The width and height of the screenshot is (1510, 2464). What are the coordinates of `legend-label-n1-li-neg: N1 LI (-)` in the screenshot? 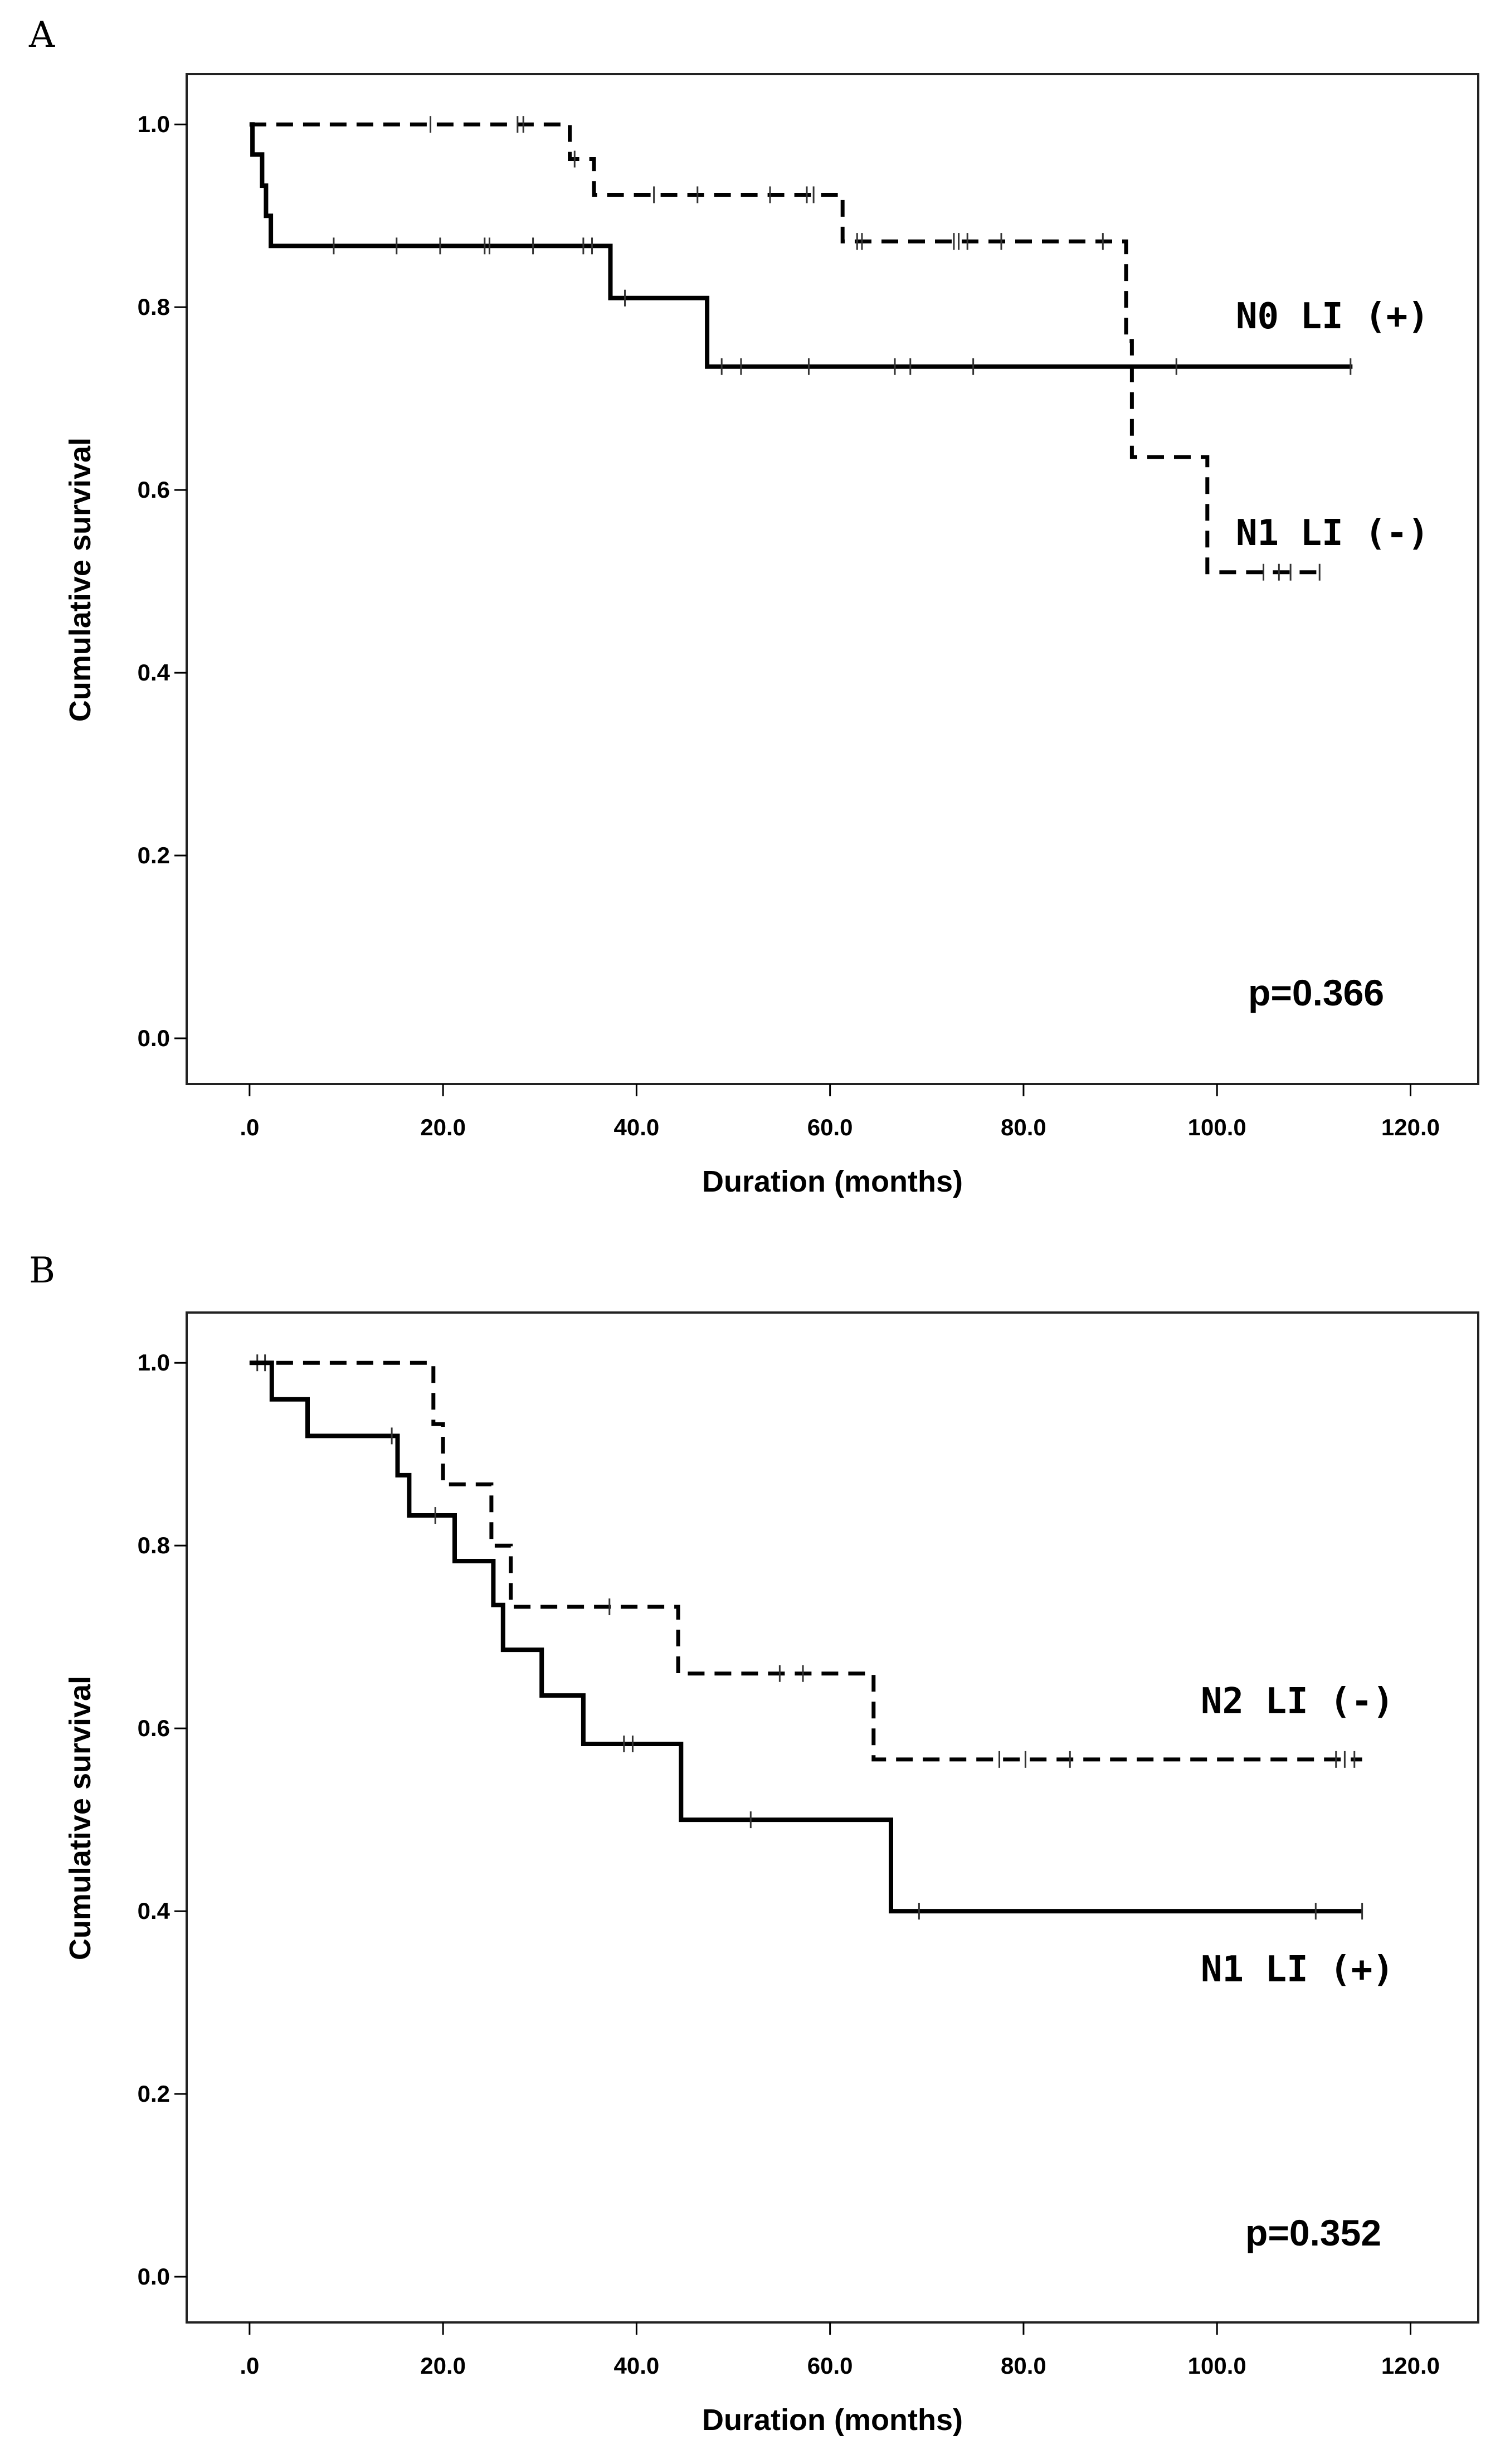 It's located at (1332, 533).